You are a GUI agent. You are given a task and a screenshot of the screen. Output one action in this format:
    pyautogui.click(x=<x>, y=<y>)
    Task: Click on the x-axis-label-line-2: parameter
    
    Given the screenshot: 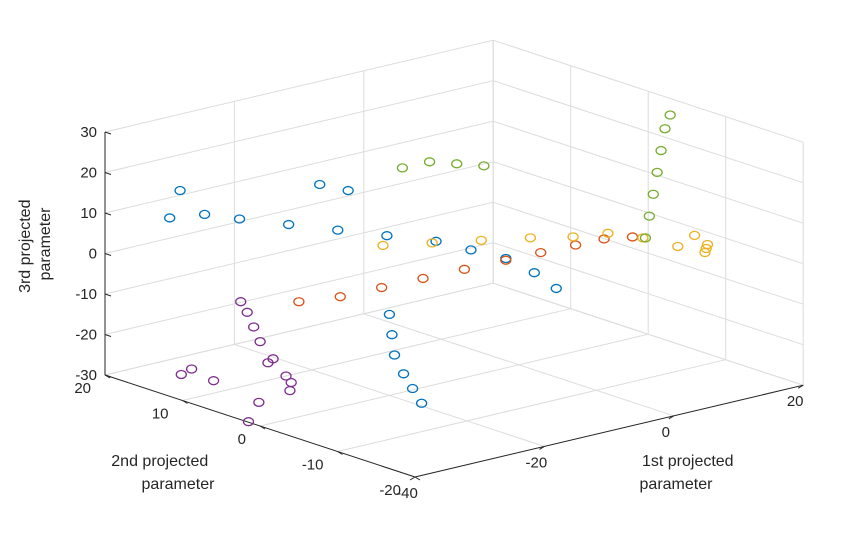 What is the action you would take?
    pyautogui.click(x=677, y=484)
    